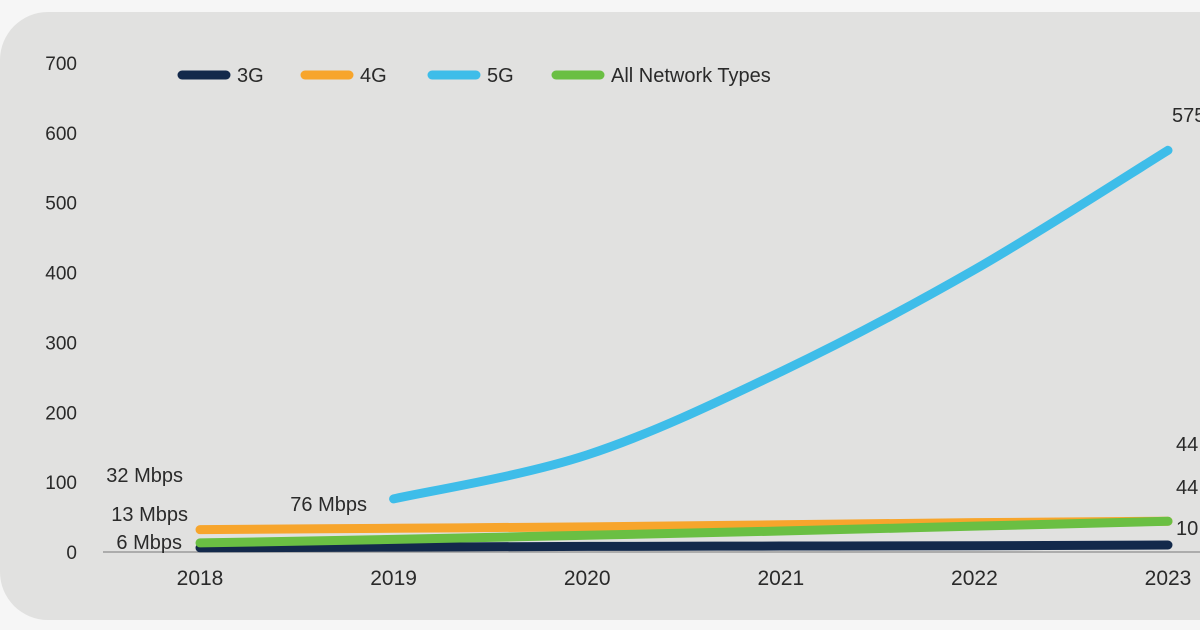 Image resolution: width=1200 pixels, height=630 pixels. Describe the element at coordinates (1186, 116) in the screenshot. I see `end-data-label: 575 Mbps` at that location.